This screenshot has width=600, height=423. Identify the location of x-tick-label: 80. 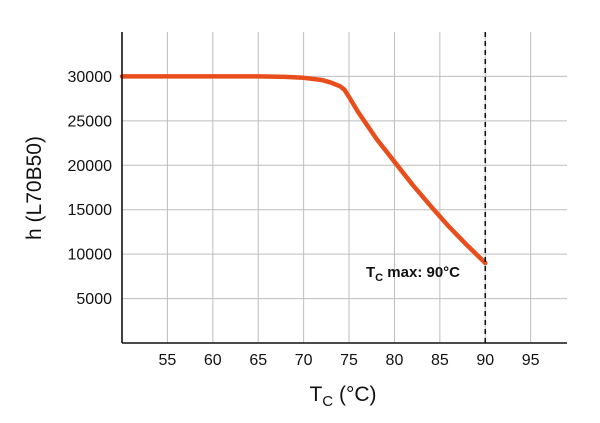
(395, 360).